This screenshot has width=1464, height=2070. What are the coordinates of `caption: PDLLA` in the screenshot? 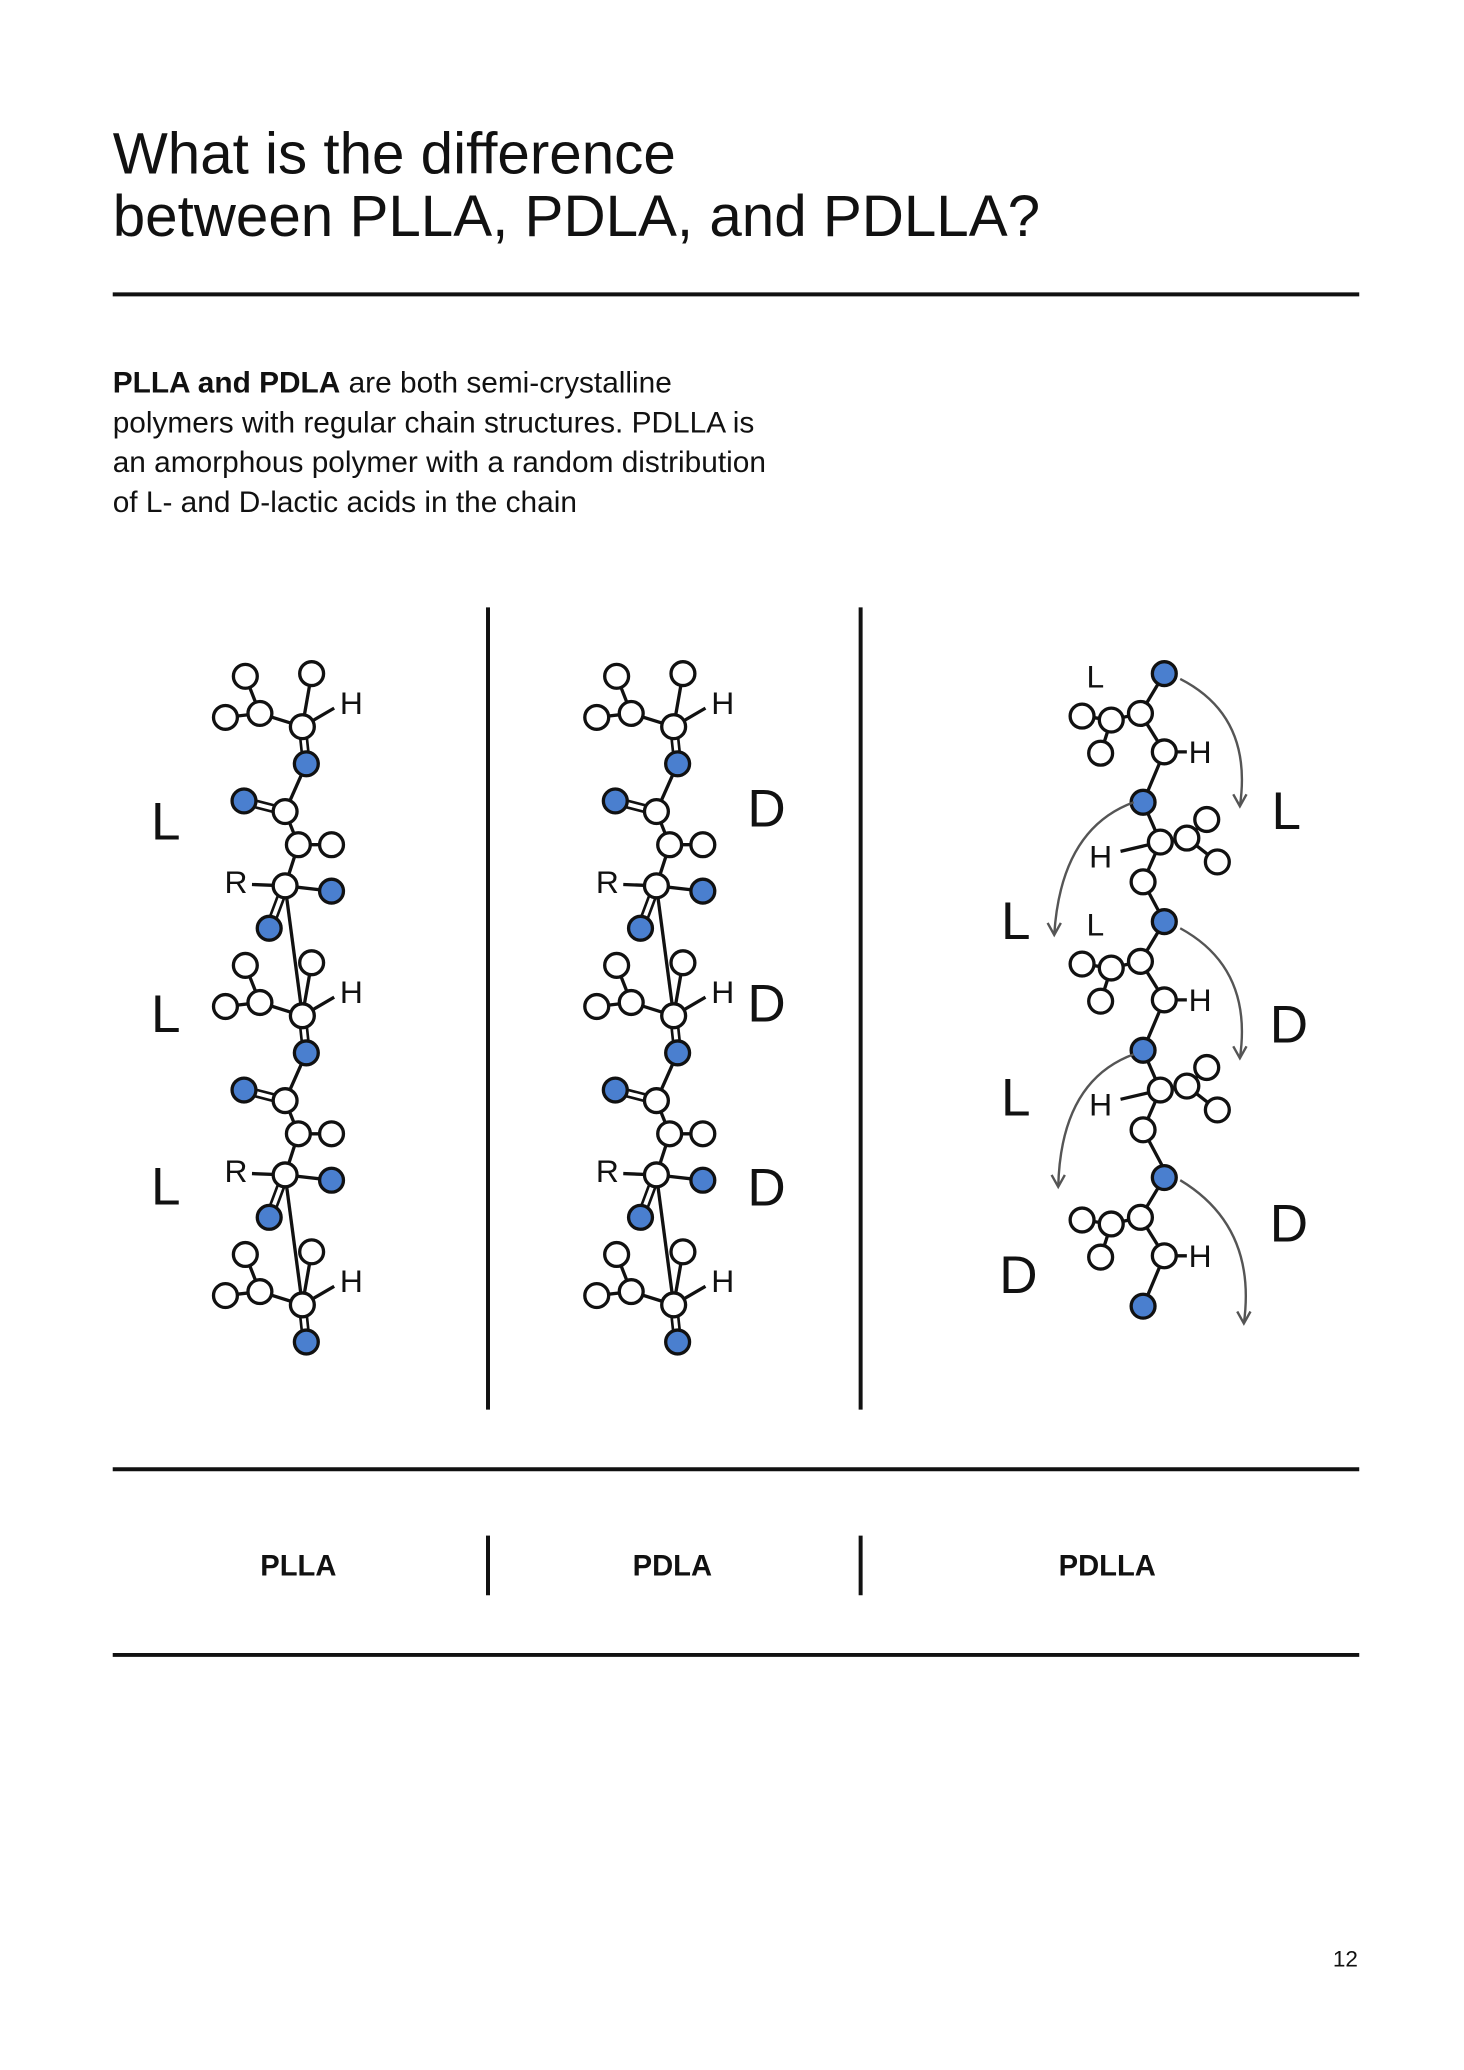 It's located at (1107, 1566).